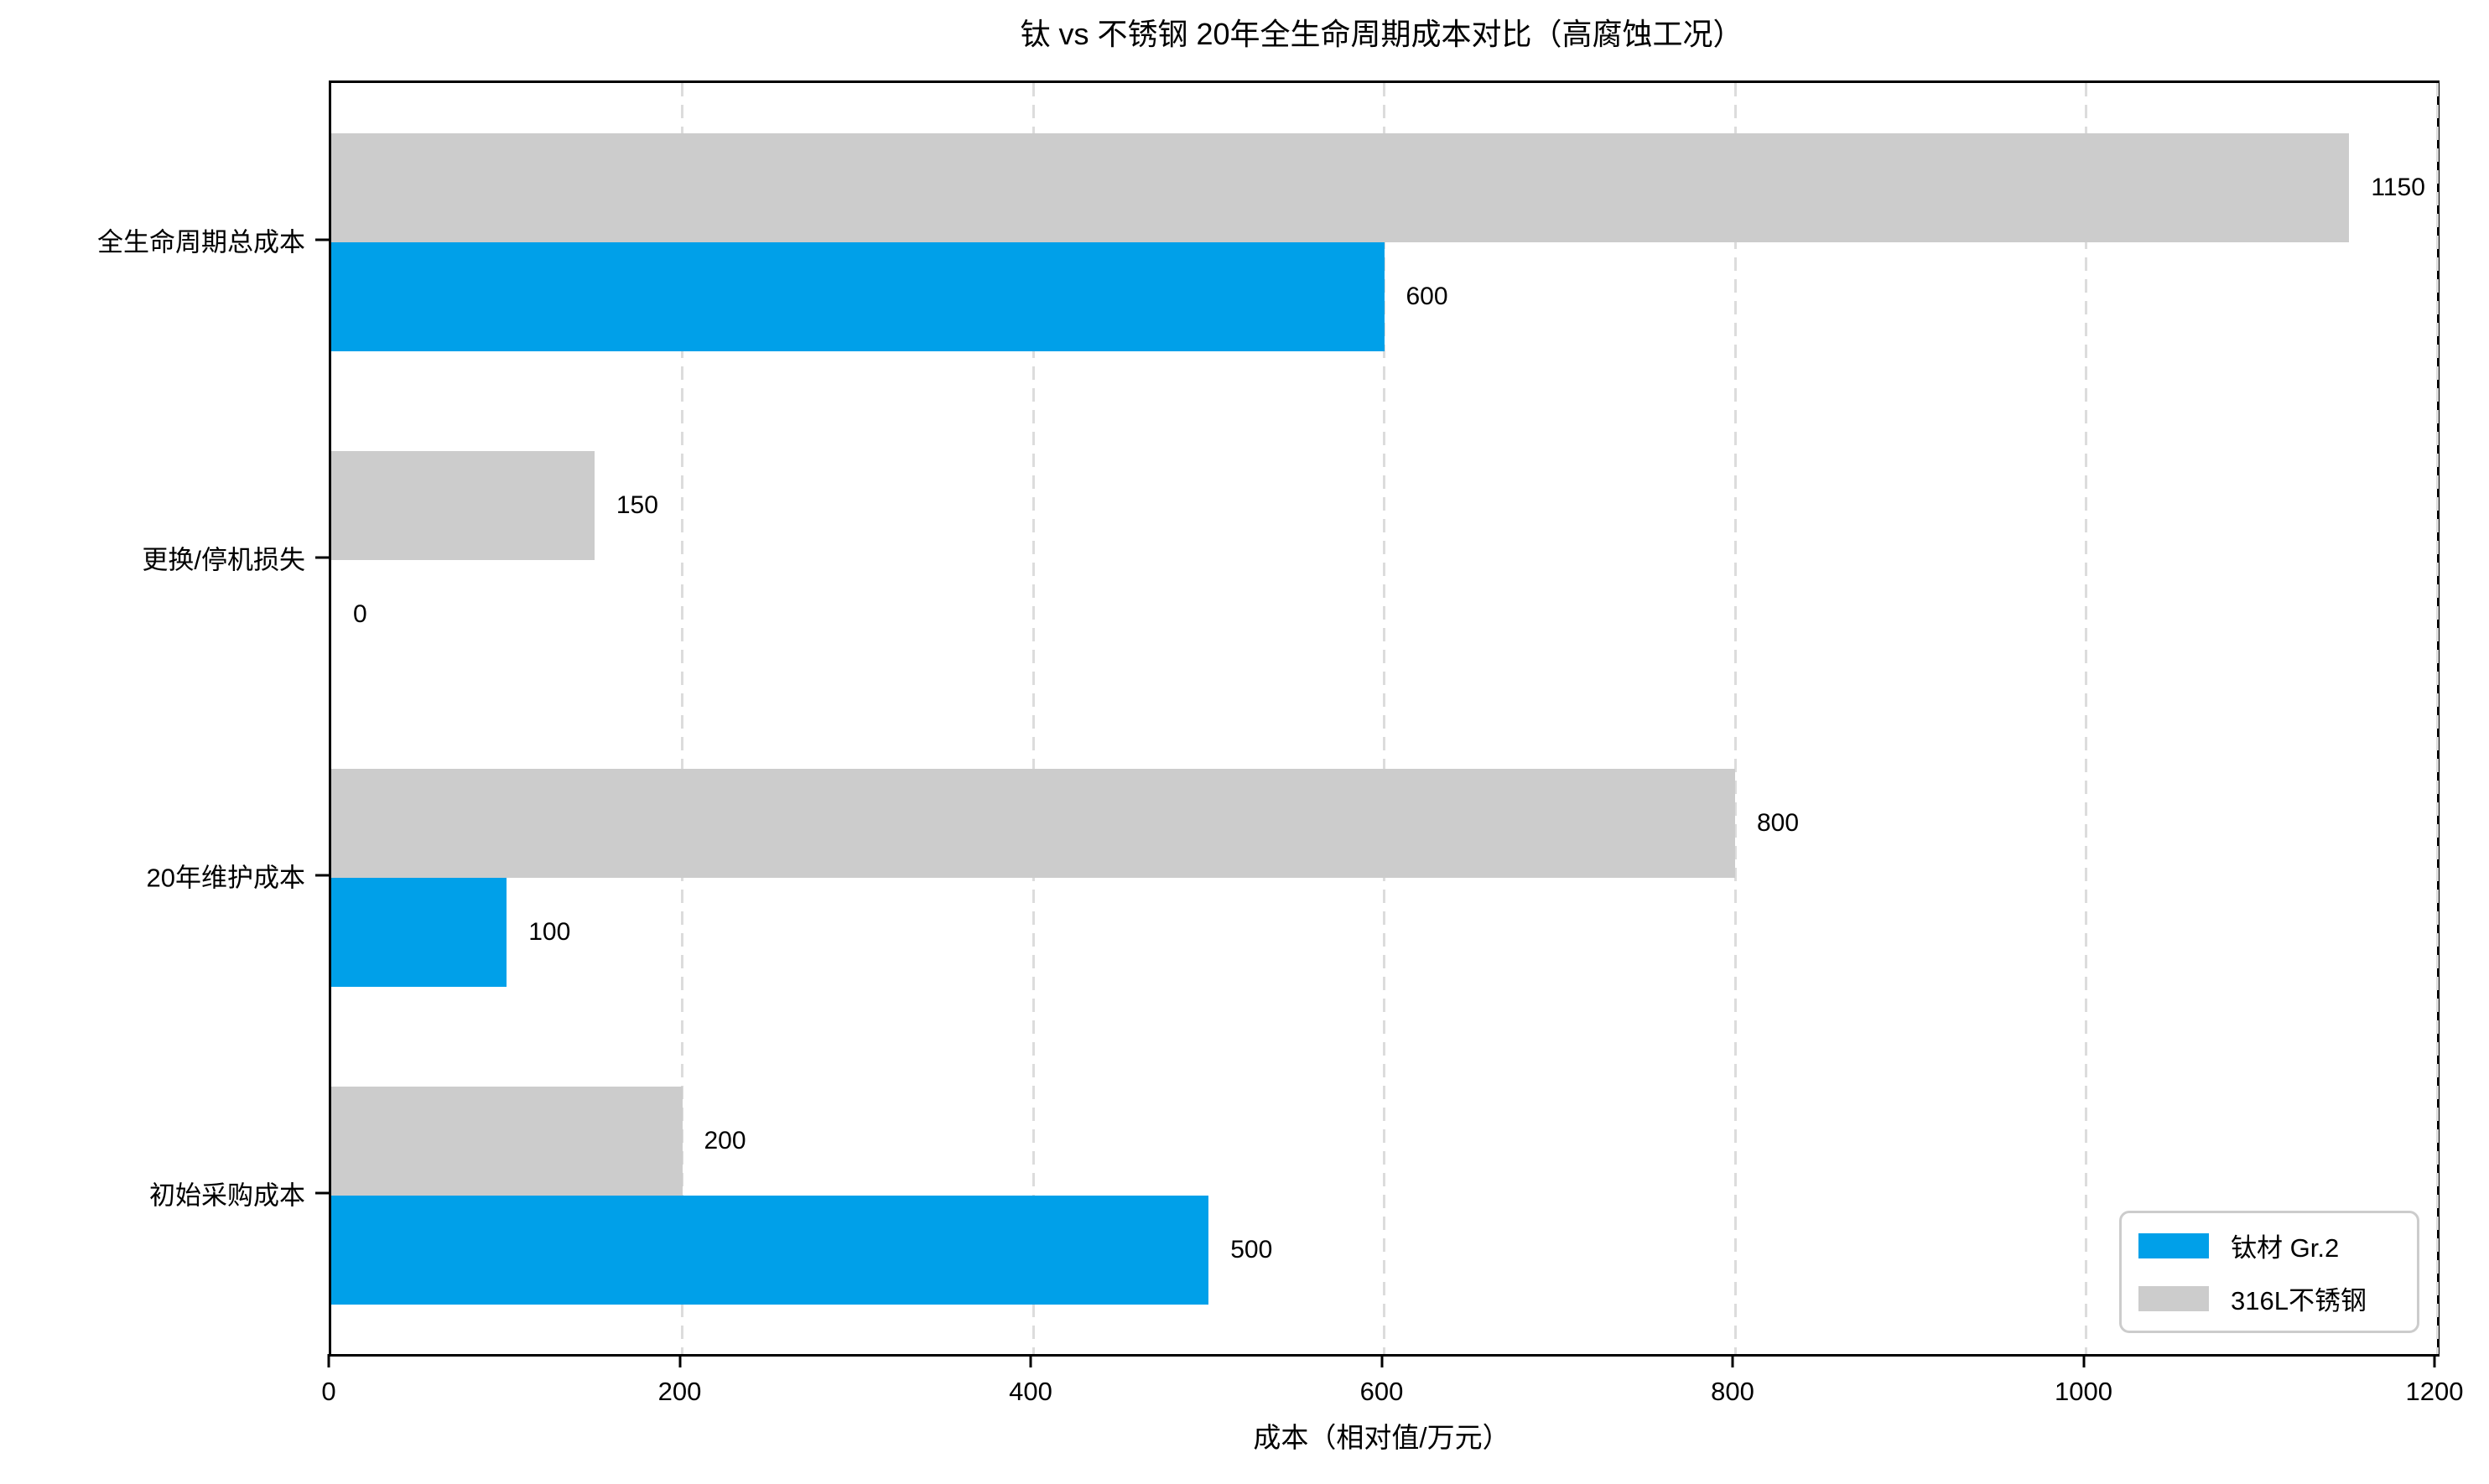 The image size is (2489, 1484). Describe the element at coordinates (858, 296) in the screenshot. I see `bar-钛材 Gr.2-全生命周期总成本` at that location.